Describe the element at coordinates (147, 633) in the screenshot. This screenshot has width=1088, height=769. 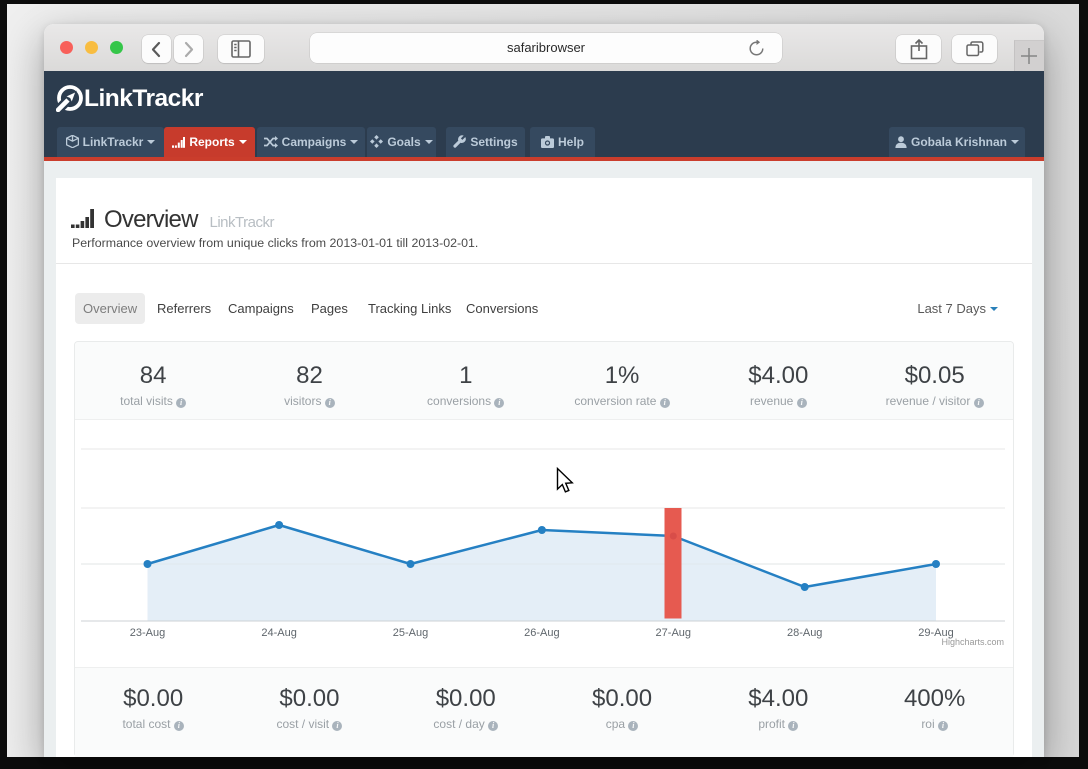
I see `svg-text: 23-Aug` at that location.